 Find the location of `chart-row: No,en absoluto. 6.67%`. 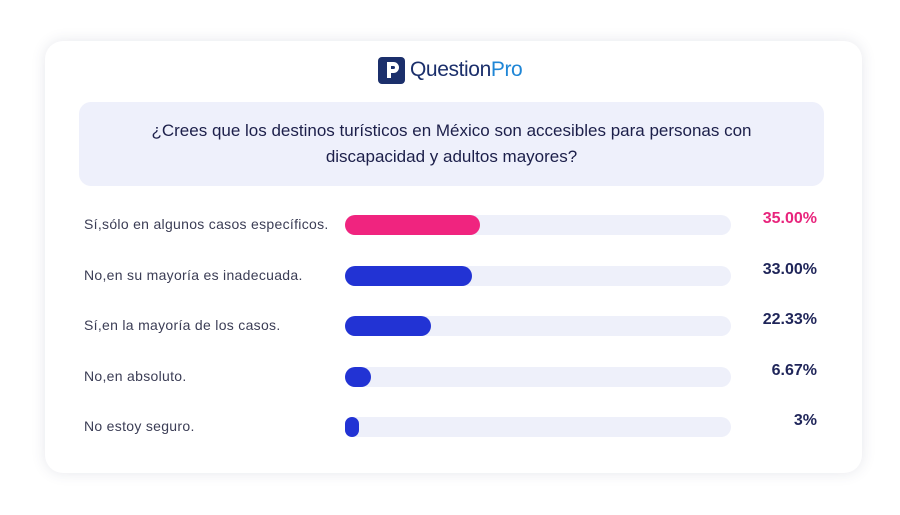

chart-row: No,en absoluto. 6.67% is located at coordinates (453, 374).